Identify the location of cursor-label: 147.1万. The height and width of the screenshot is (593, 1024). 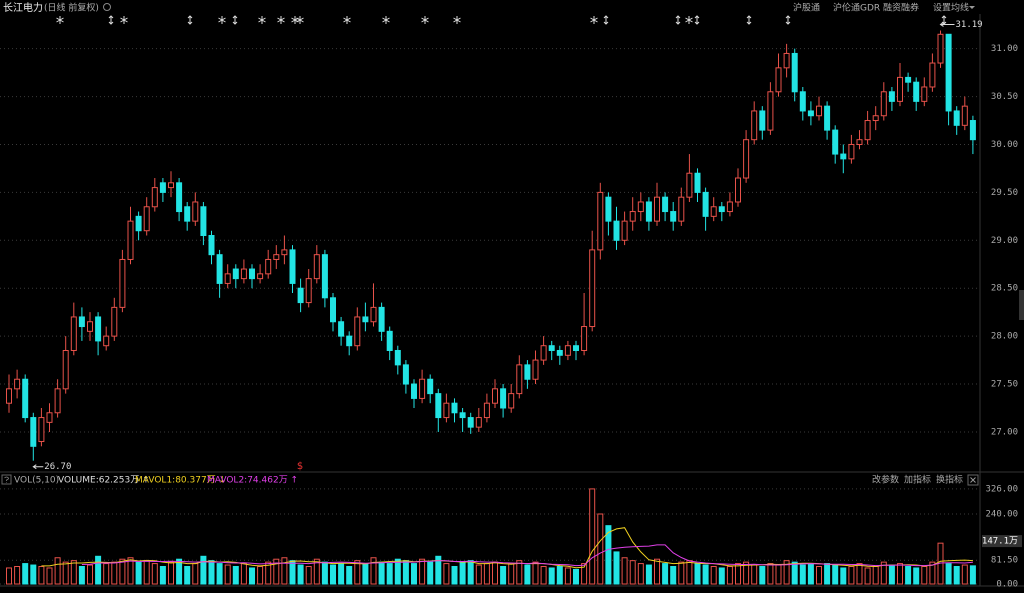
(1000, 542).